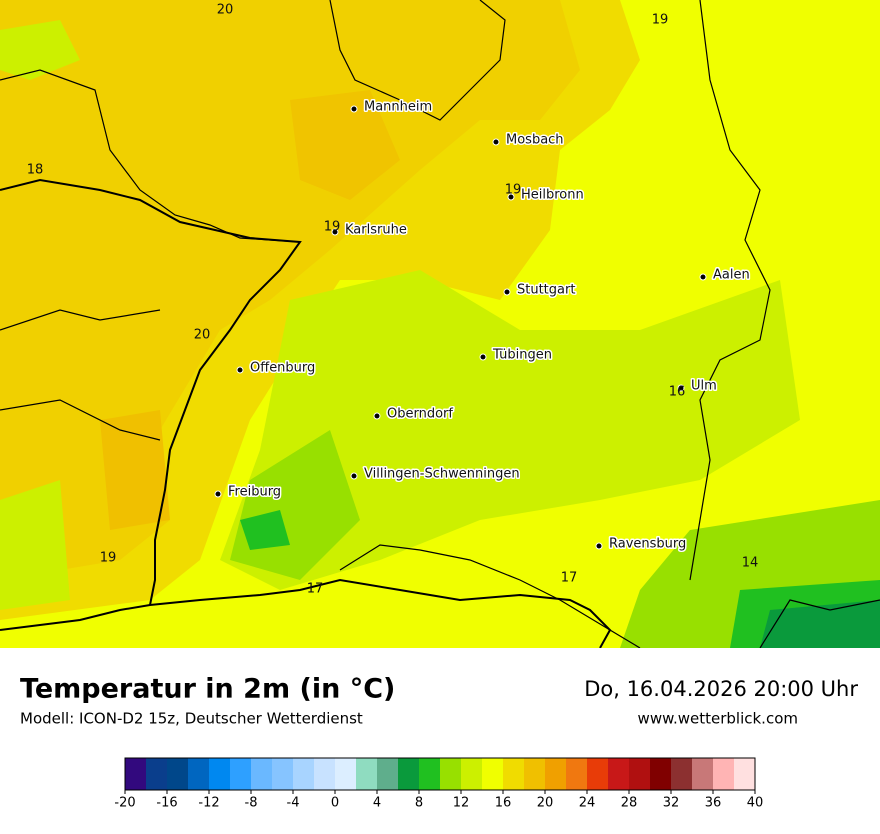  I want to click on city-label: Freiburg, so click(254, 492).